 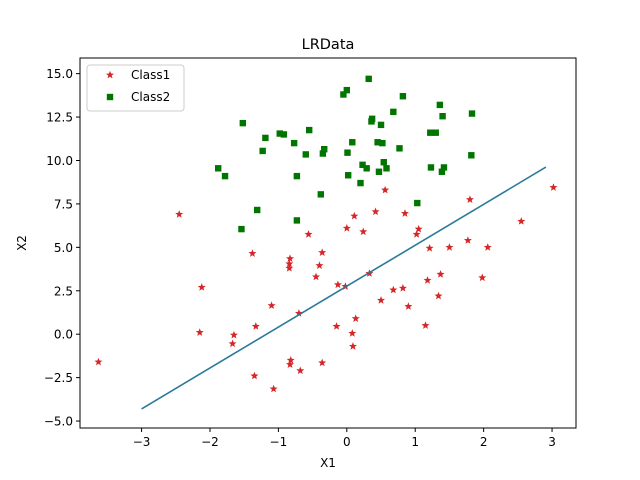 What do you see at coordinates (210, 442) in the screenshot?
I see `x-tick-label: −2` at bounding box center [210, 442].